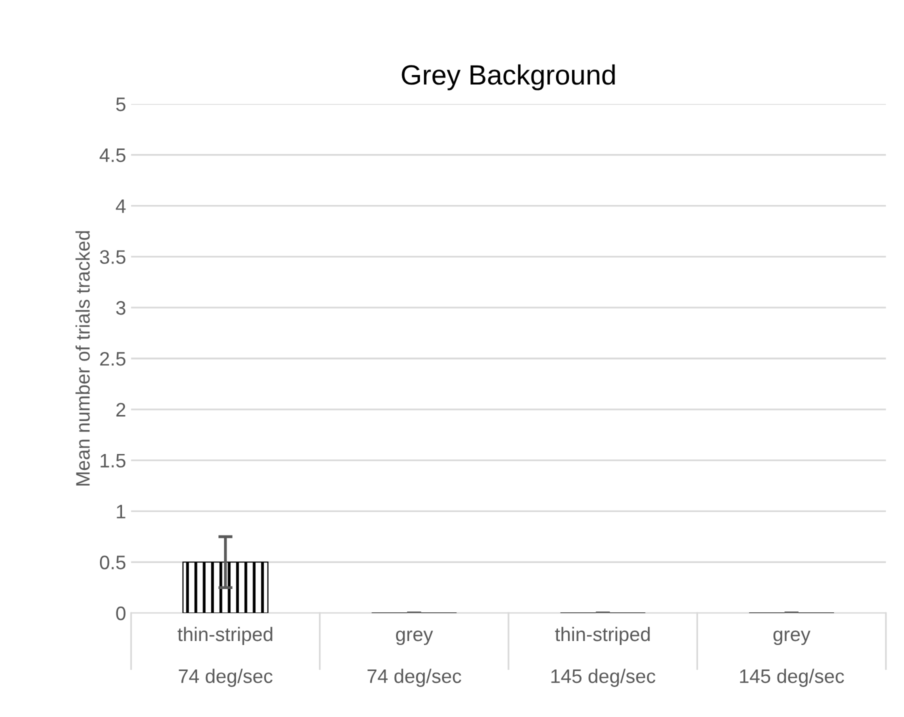 The width and height of the screenshot is (904, 717). What do you see at coordinates (121, 511) in the screenshot?
I see `y-tick-label: 1` at bounding box center [121, 511].